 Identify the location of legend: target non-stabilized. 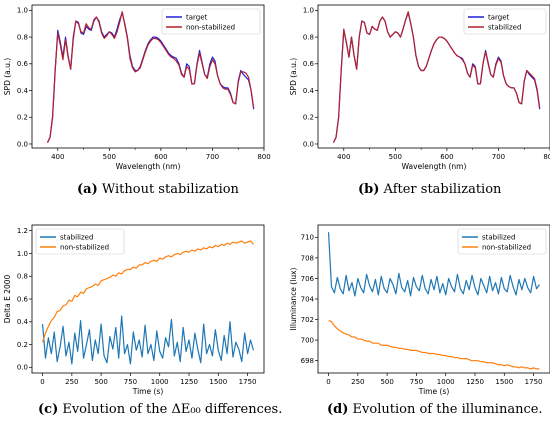
(211, 21).